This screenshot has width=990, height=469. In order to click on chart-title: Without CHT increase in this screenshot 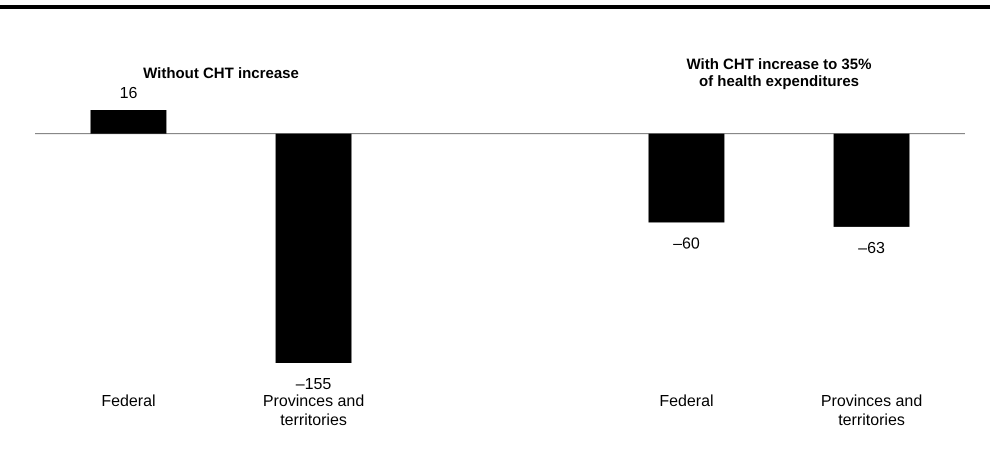, I will do `click(221, 73)`.